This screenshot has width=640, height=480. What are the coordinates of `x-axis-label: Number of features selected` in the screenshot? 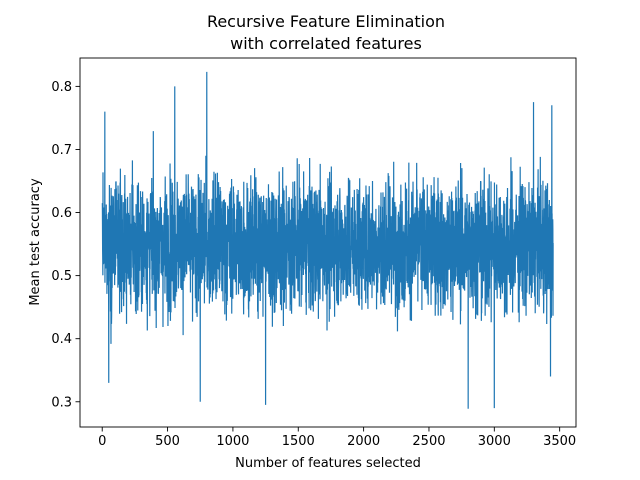 It's located at (328, 463).